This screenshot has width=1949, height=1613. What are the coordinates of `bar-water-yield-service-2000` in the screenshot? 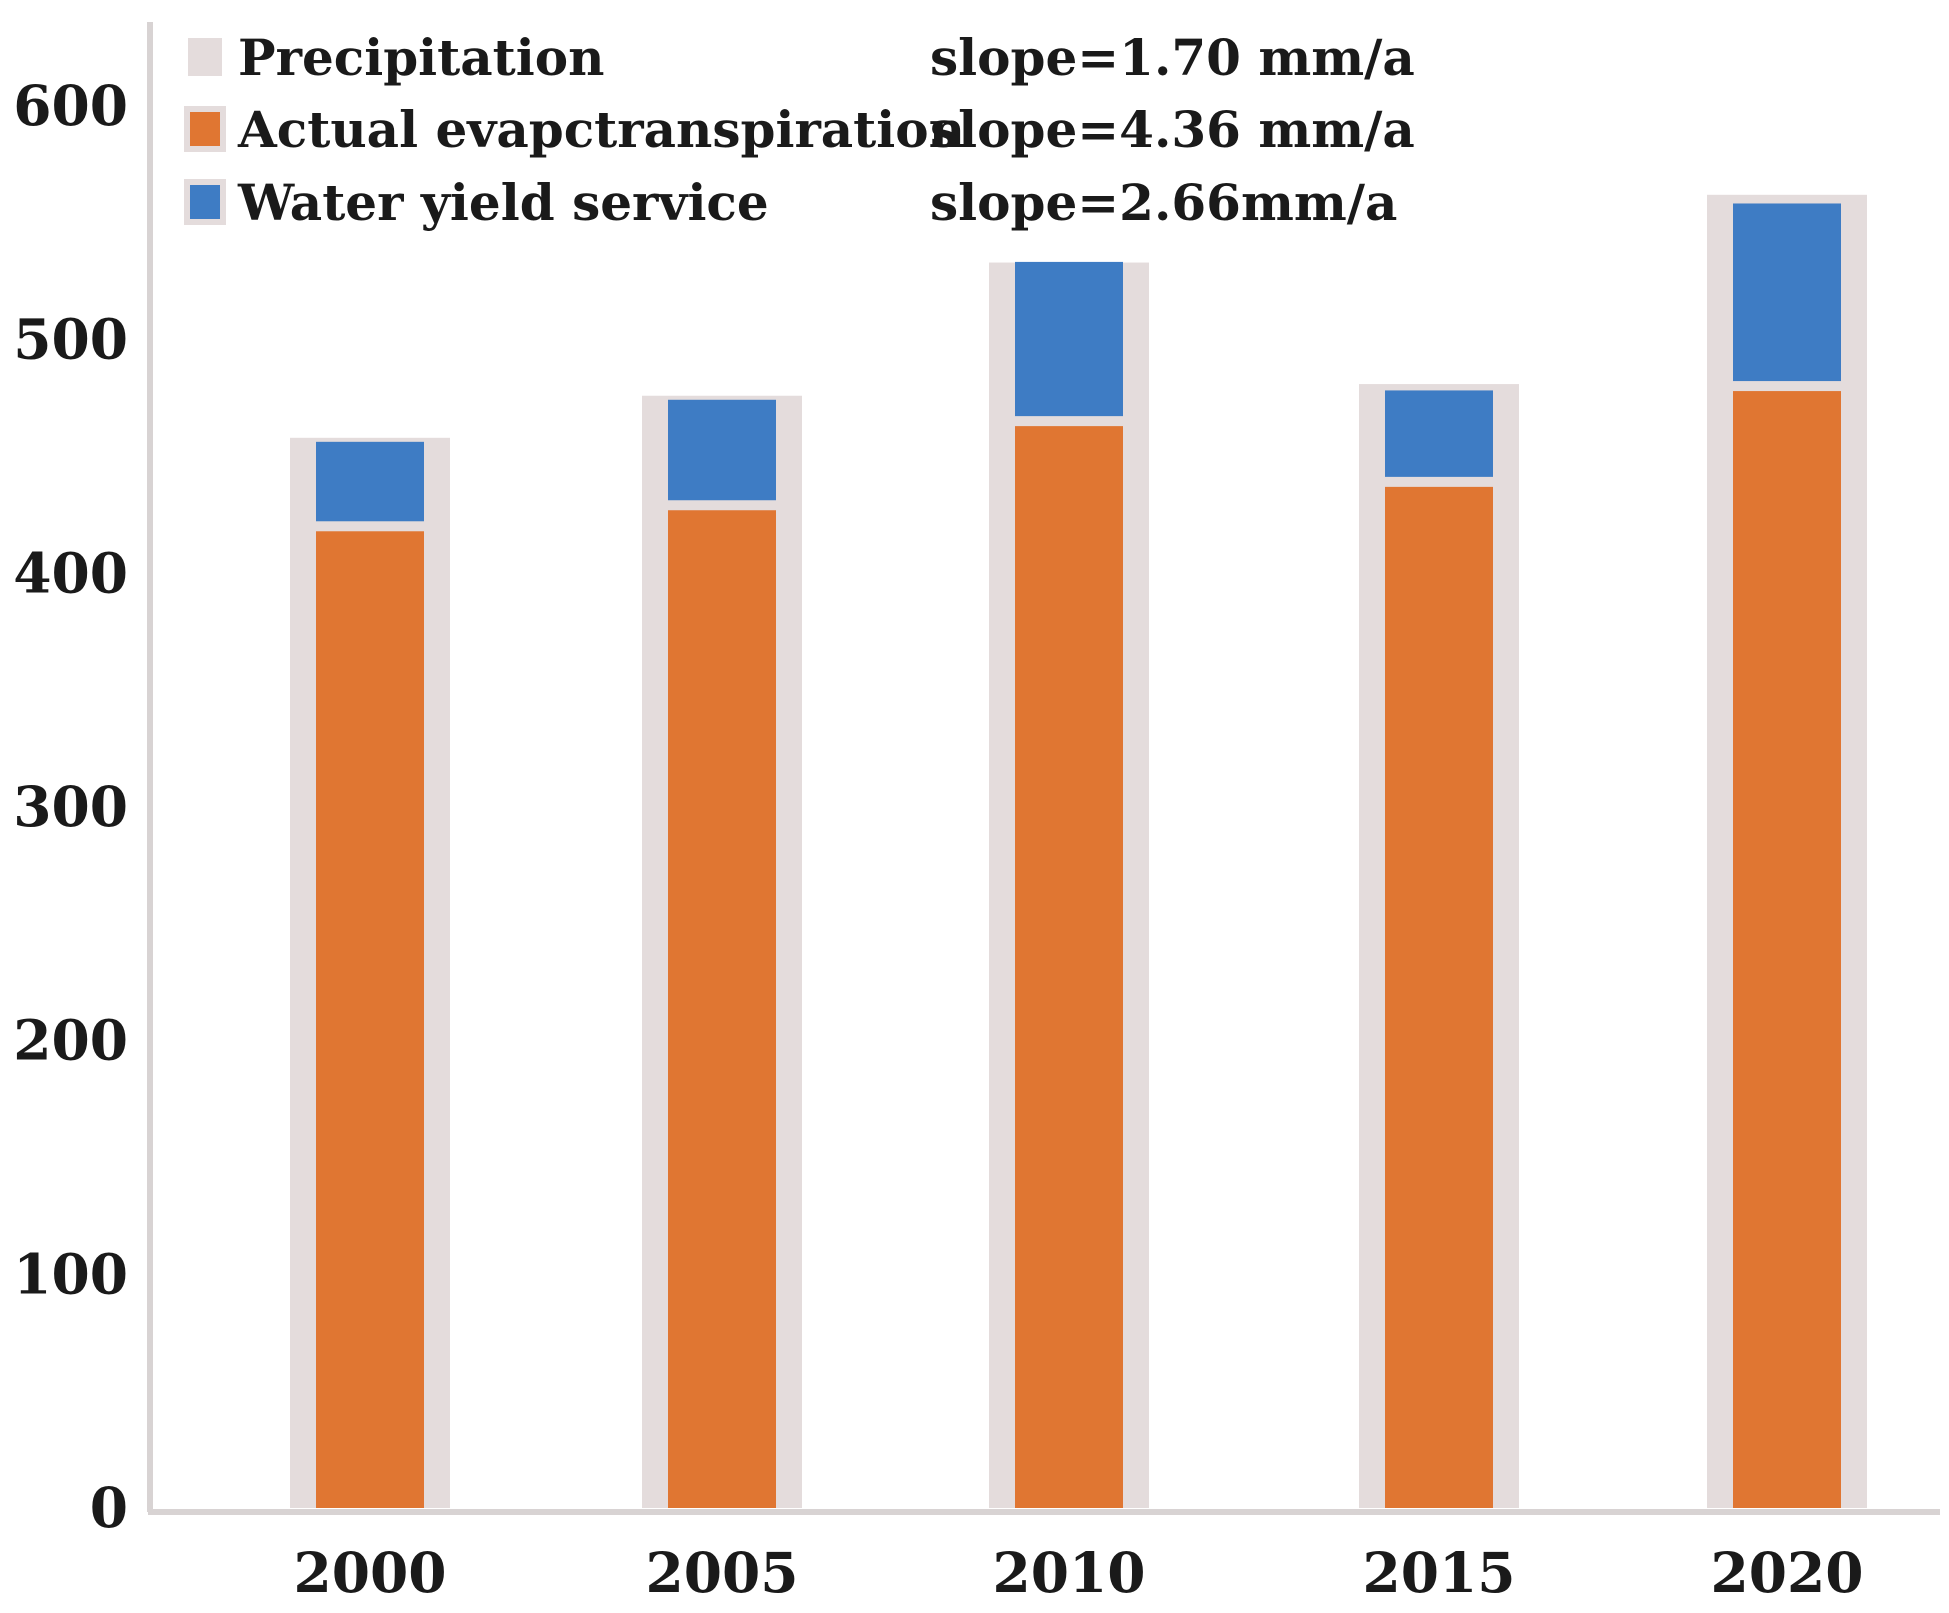 It's located at (370, 481).